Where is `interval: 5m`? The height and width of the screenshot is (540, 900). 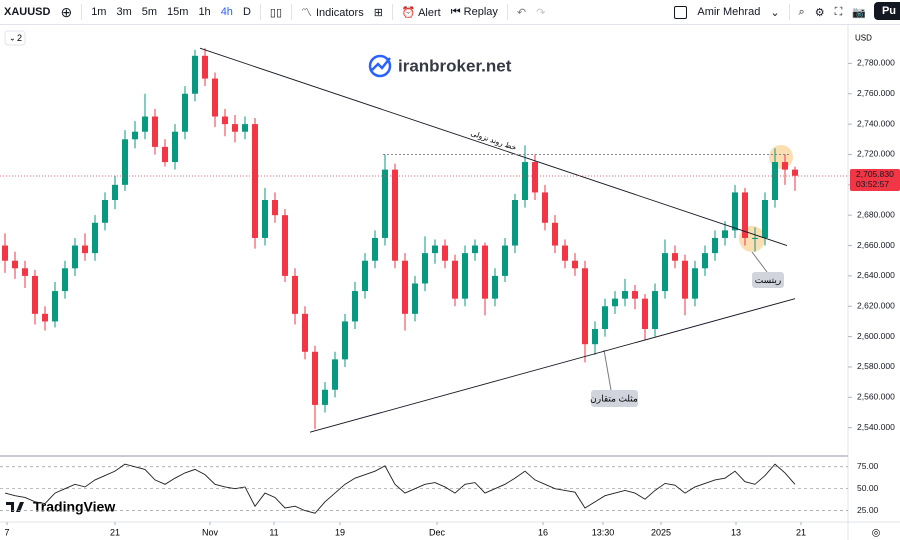 interval: 5m is located at coordinates (149, 12).